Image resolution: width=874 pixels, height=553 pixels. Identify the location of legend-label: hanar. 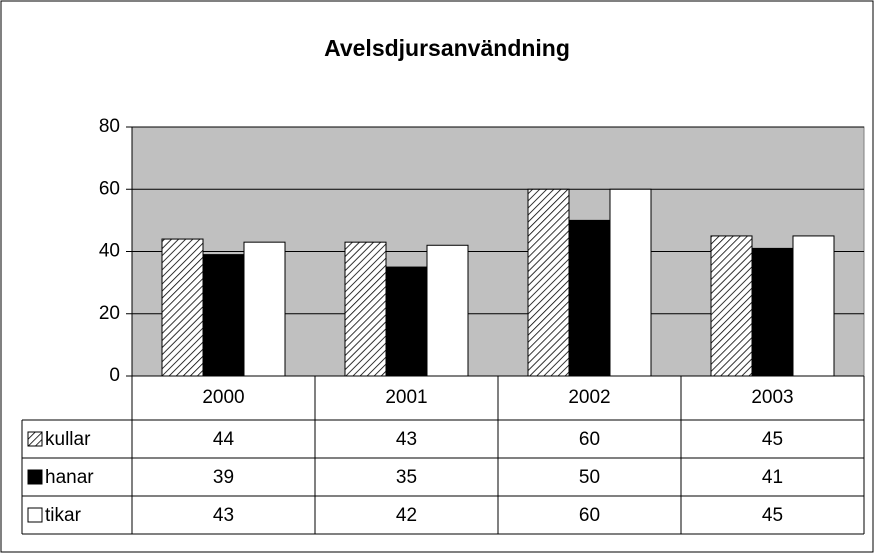
(69, 477).